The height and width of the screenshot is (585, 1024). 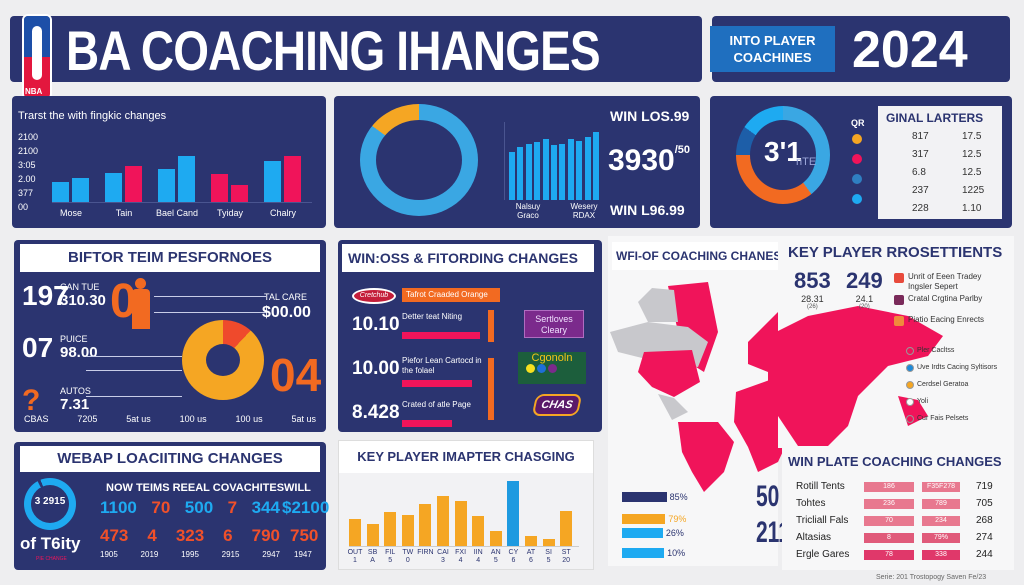 What do you see at coordinates (161, 507) in the screenshot?
I see `cell: 70` at bounding box center [161, 507].